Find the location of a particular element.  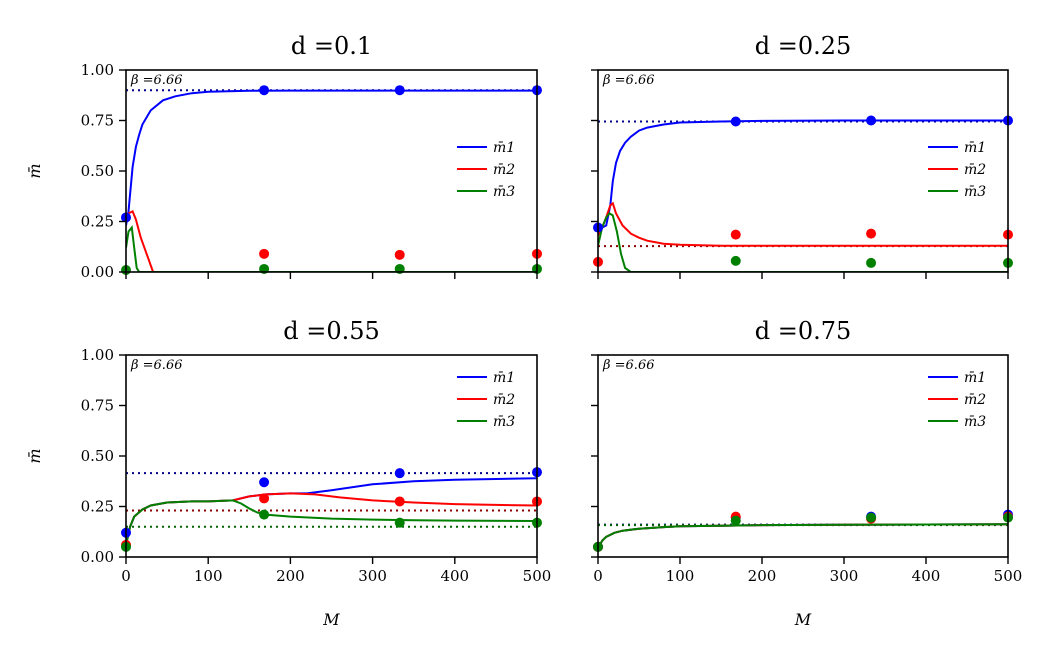

subplot-title: d =0.75 is located at coordinates (803, 331).